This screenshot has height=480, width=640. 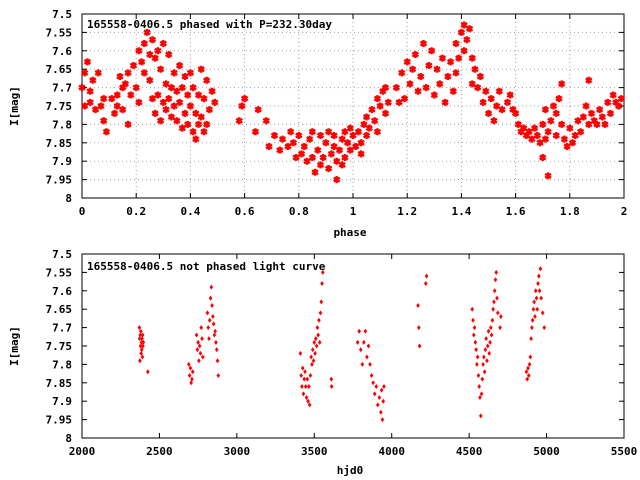 I want to click on x-tick-4500: 4500, so click(x=469, y=451).